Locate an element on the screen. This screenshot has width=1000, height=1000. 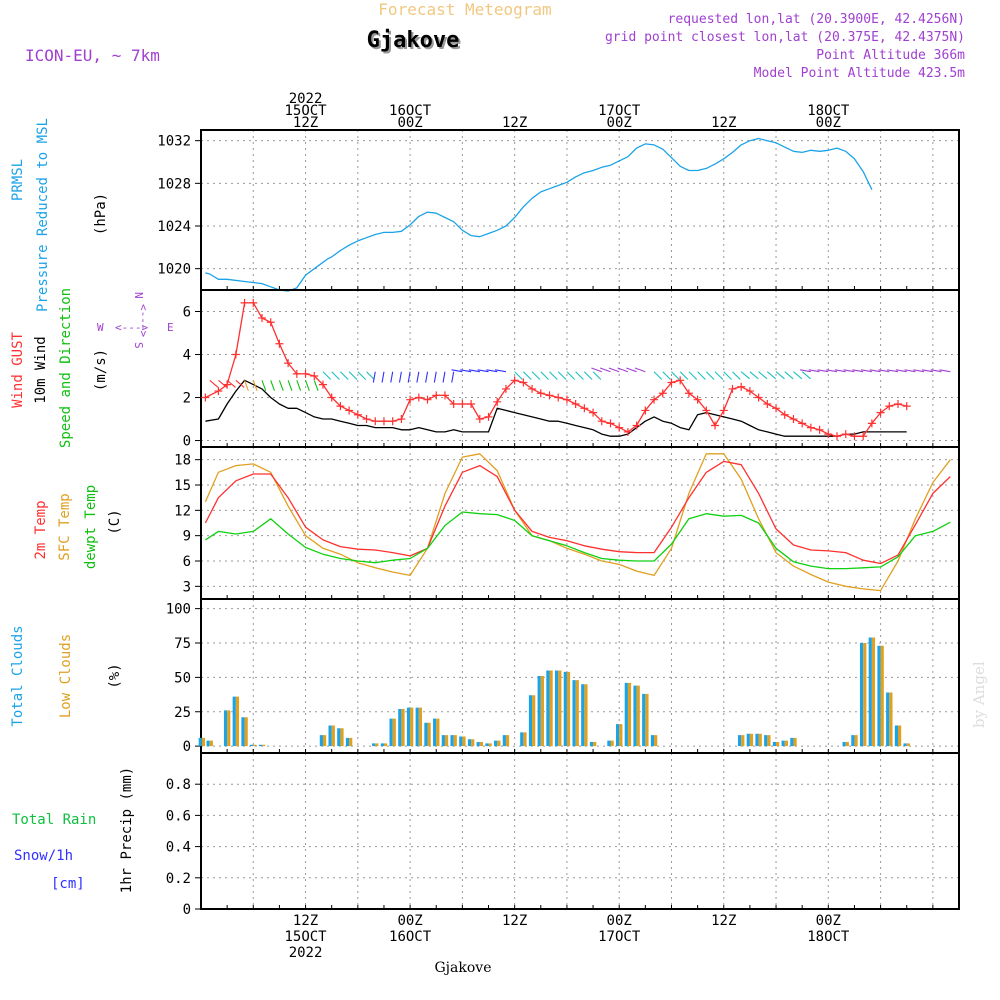
temp-sfc-label: SFC Temp is located at coordinates (65, 526).